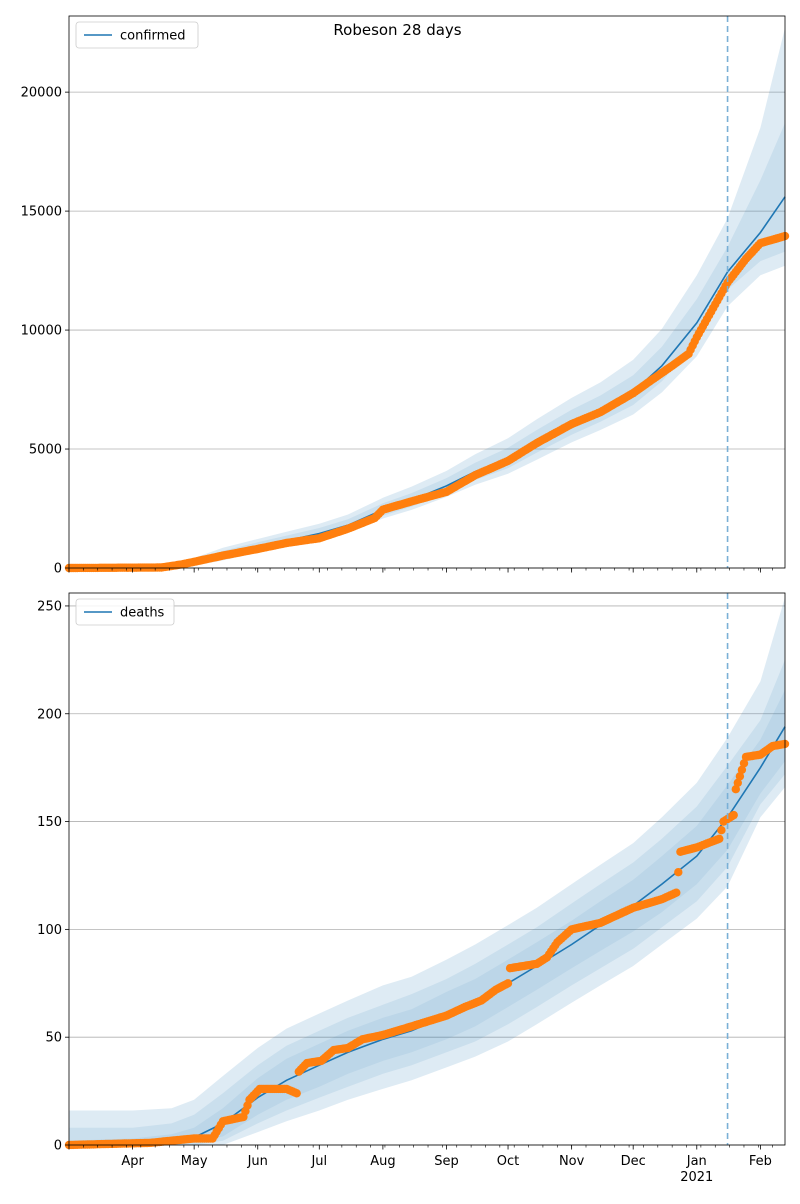 Image resolution: width=800 pixels, height=1204 pixels. Describe the element at coordinates (696, 1177) in the screenshot. I see `x-tick-year-label: 2021` at that location.